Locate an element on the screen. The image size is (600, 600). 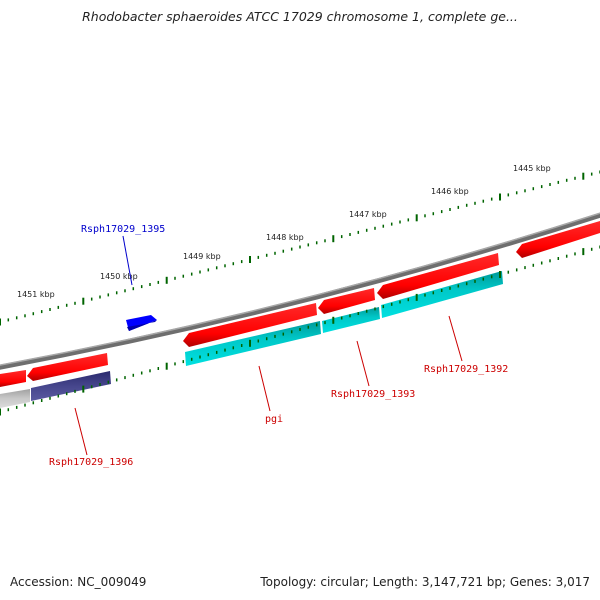
scale-label: 1450 kbp is located at coordinates (119, 276).